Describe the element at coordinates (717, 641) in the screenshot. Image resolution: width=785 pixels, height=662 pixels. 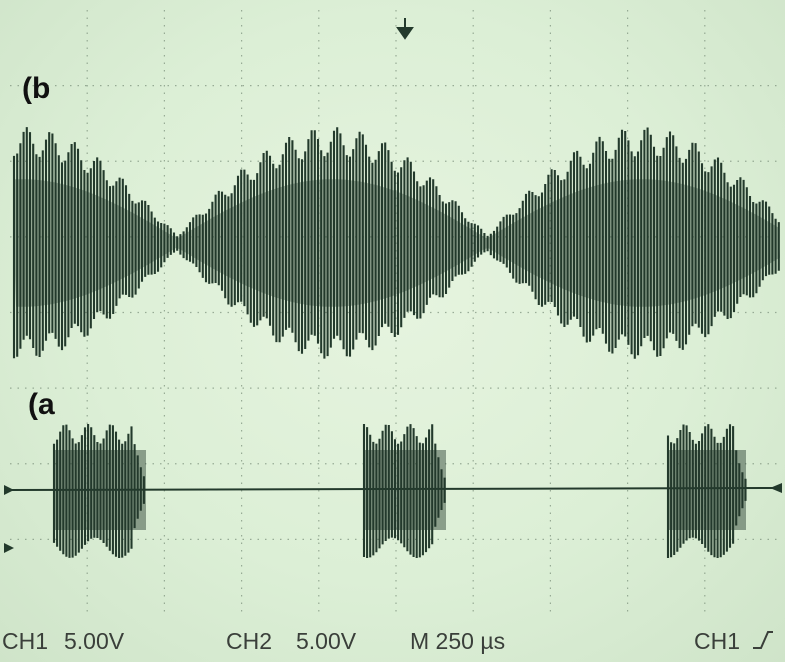
I see `trigger-source: CH1` at that location.